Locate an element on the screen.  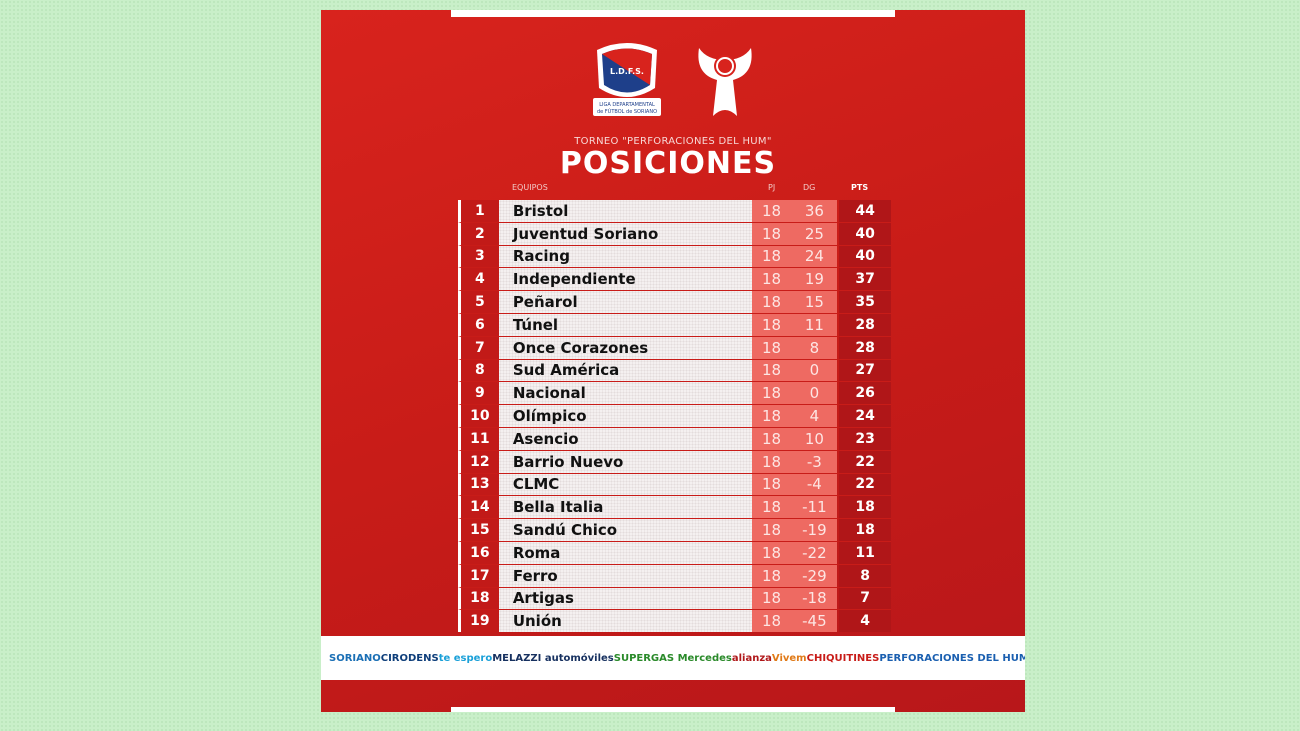
sponsor-logo: SORIANO is located at coordinates (355, 658).